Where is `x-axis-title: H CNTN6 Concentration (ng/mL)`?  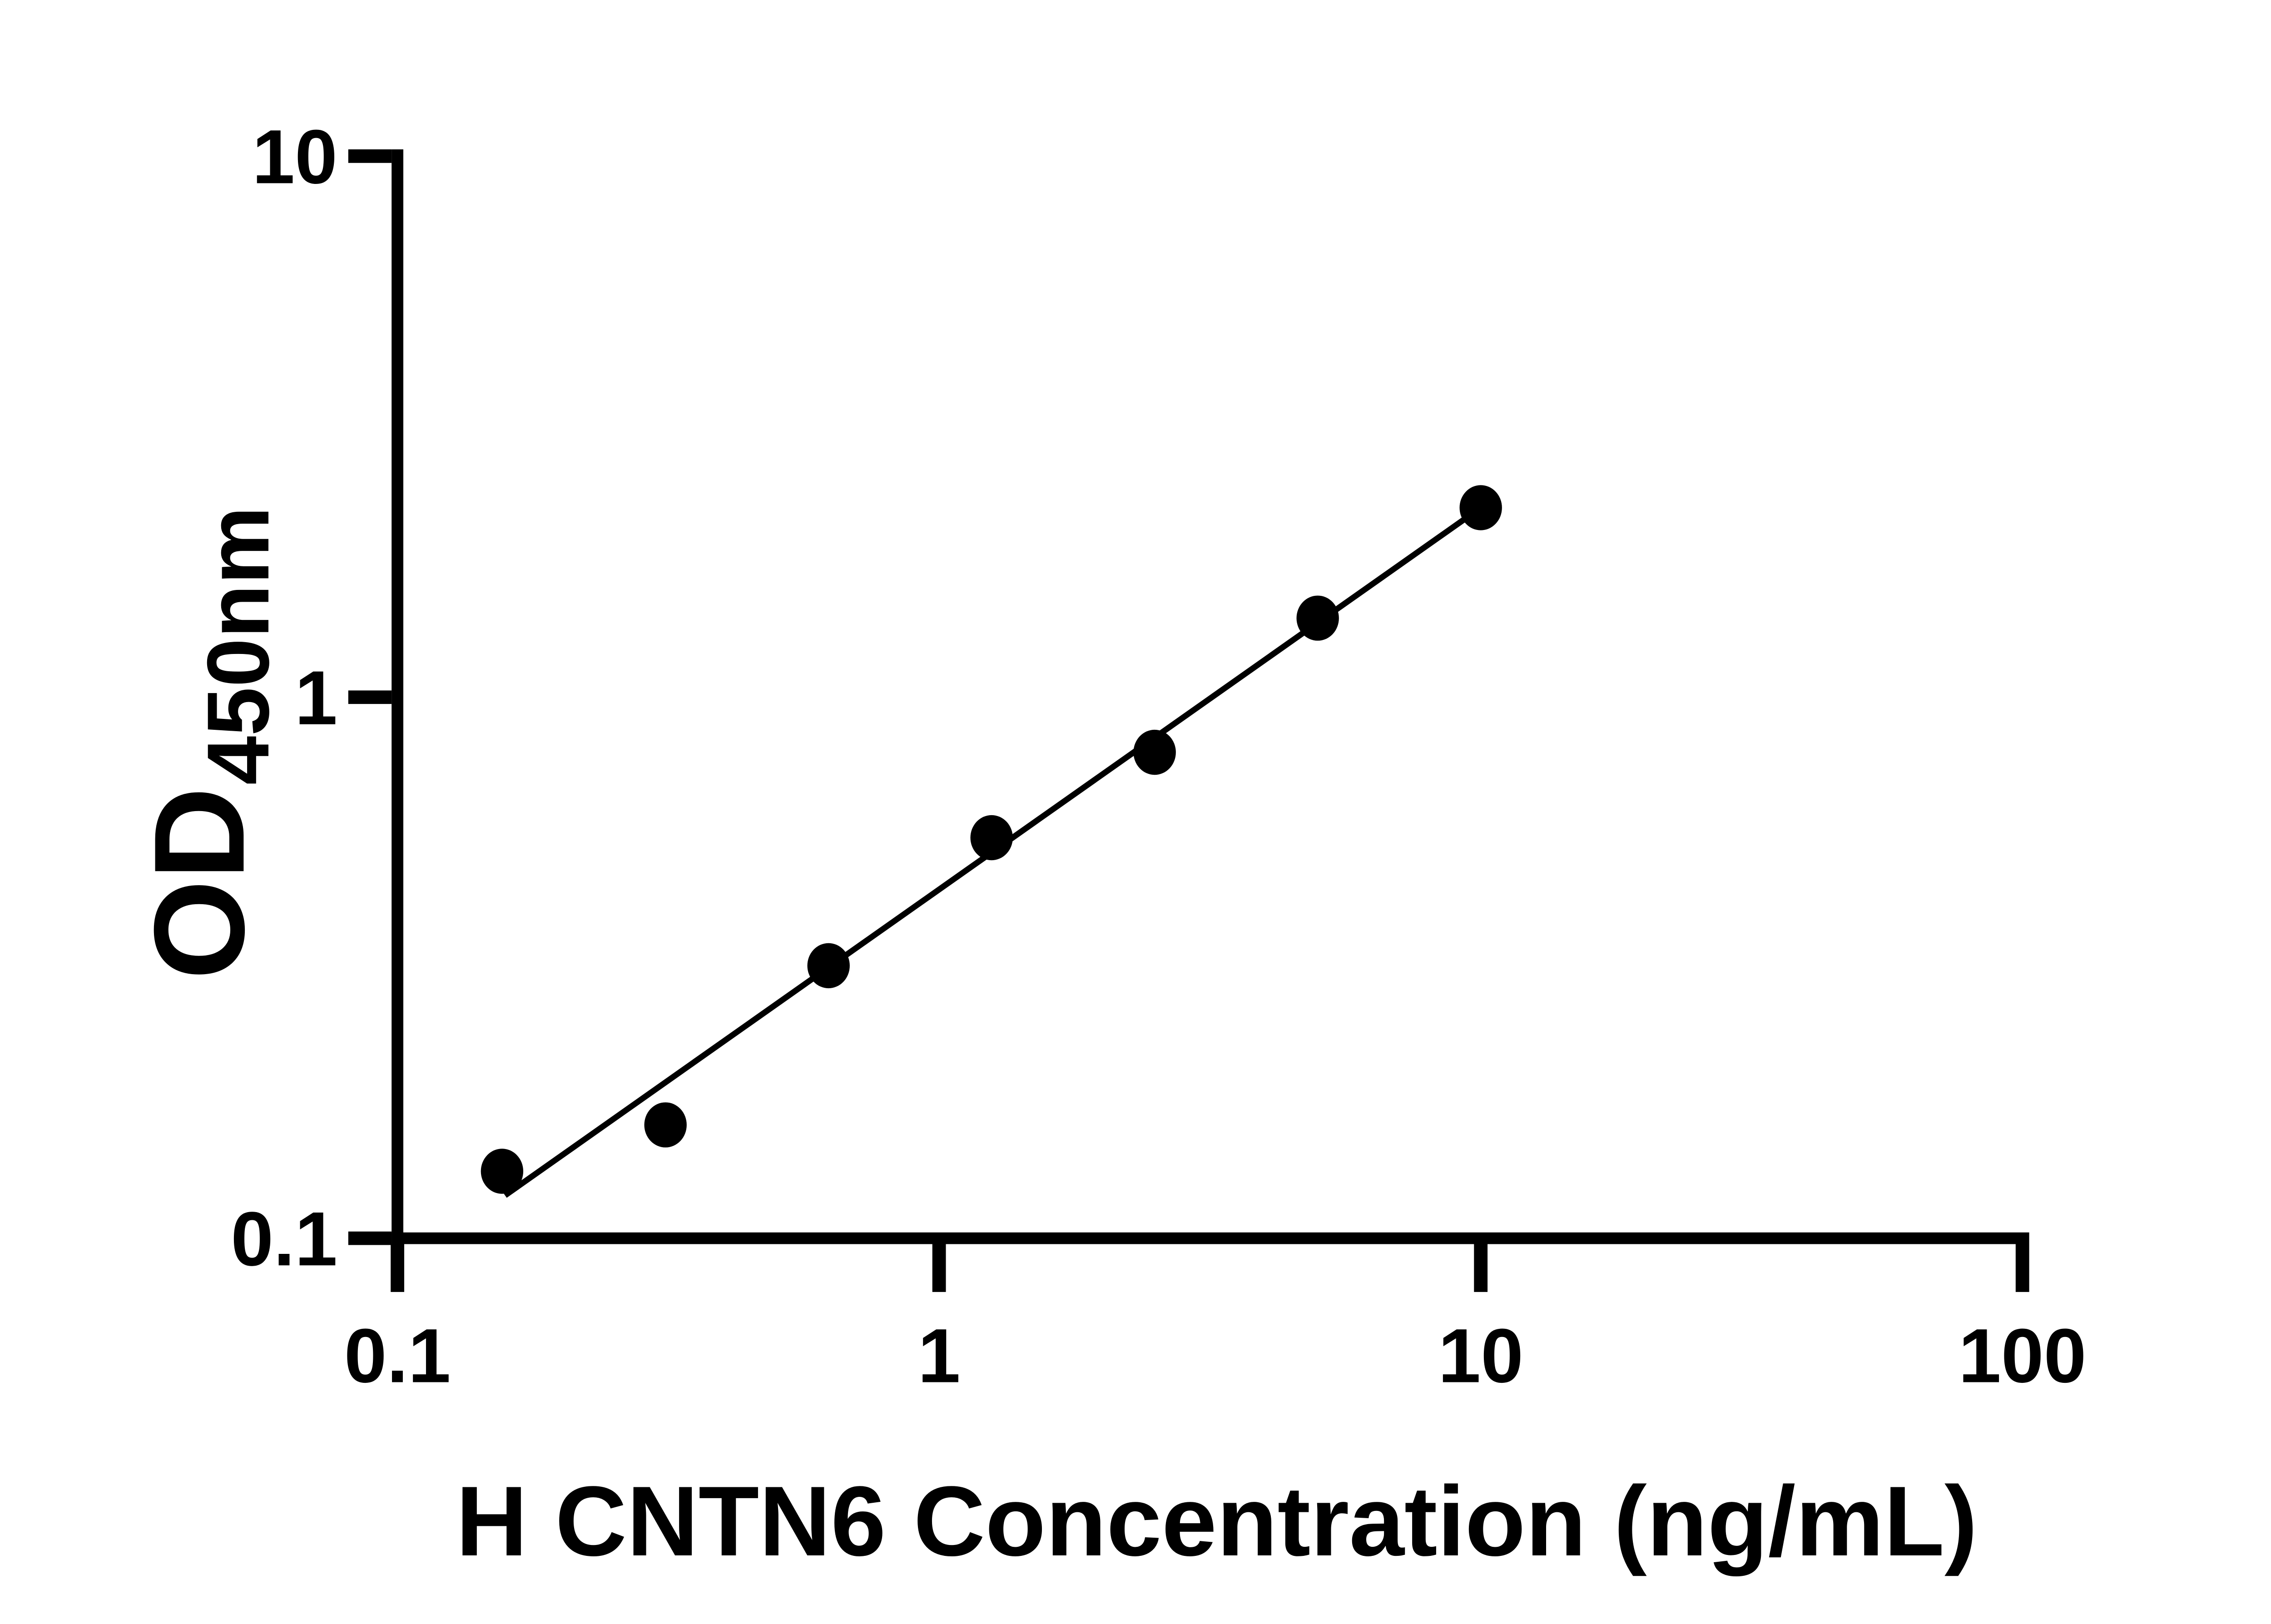
x-axis-title: H CNTN6 Concentration (ng/mL) is located at coordinates (1217, 1521).